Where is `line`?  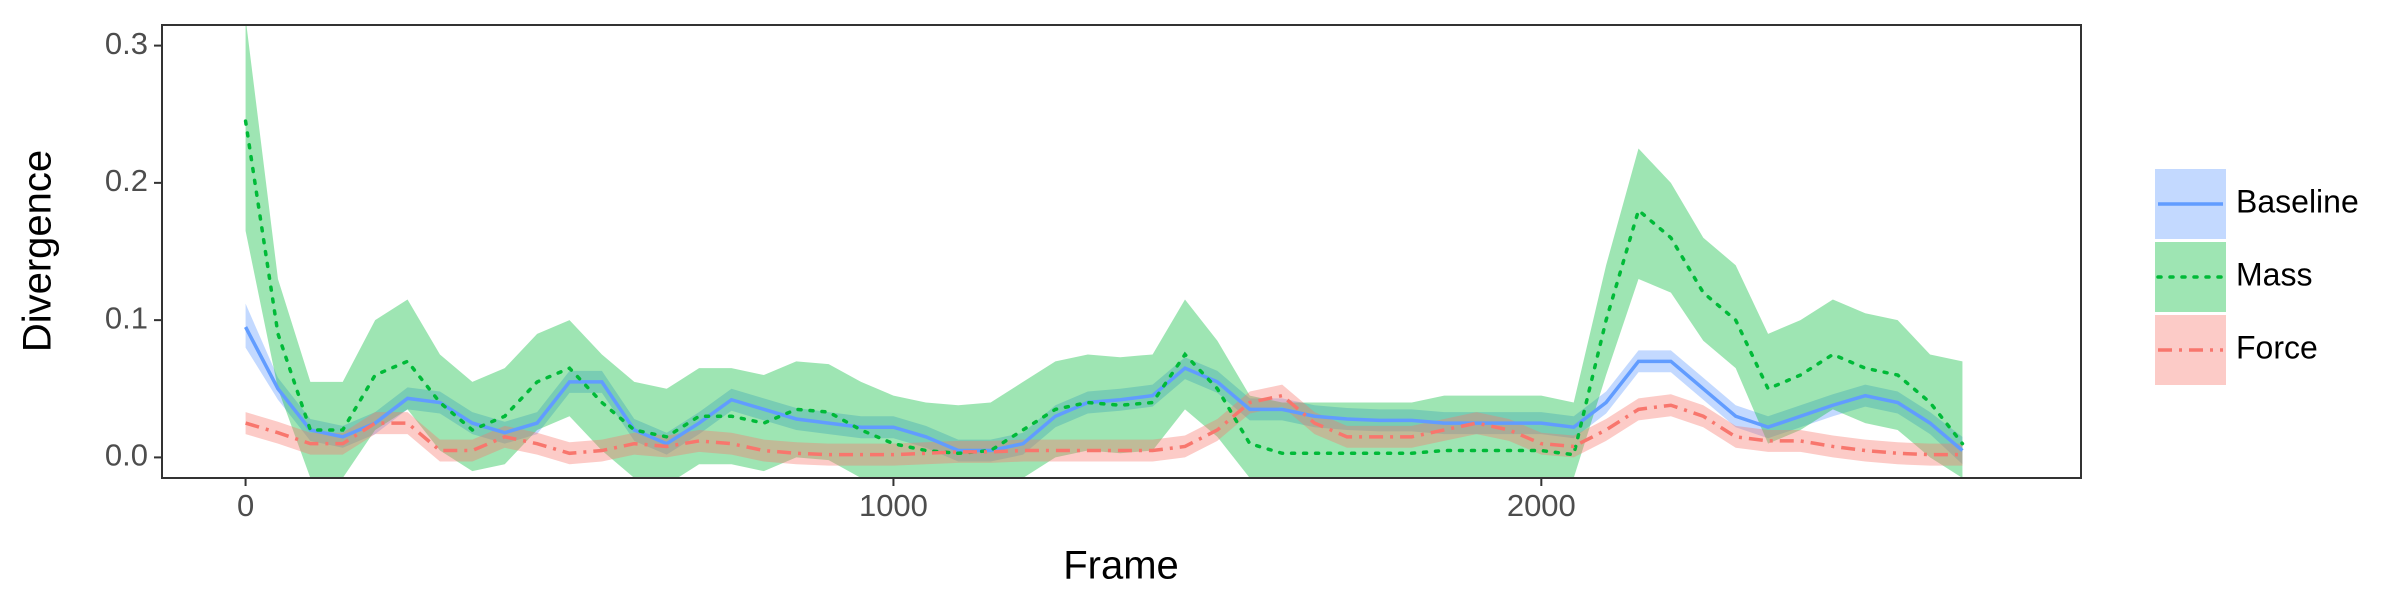 line is located at coordinates (1104, 425).